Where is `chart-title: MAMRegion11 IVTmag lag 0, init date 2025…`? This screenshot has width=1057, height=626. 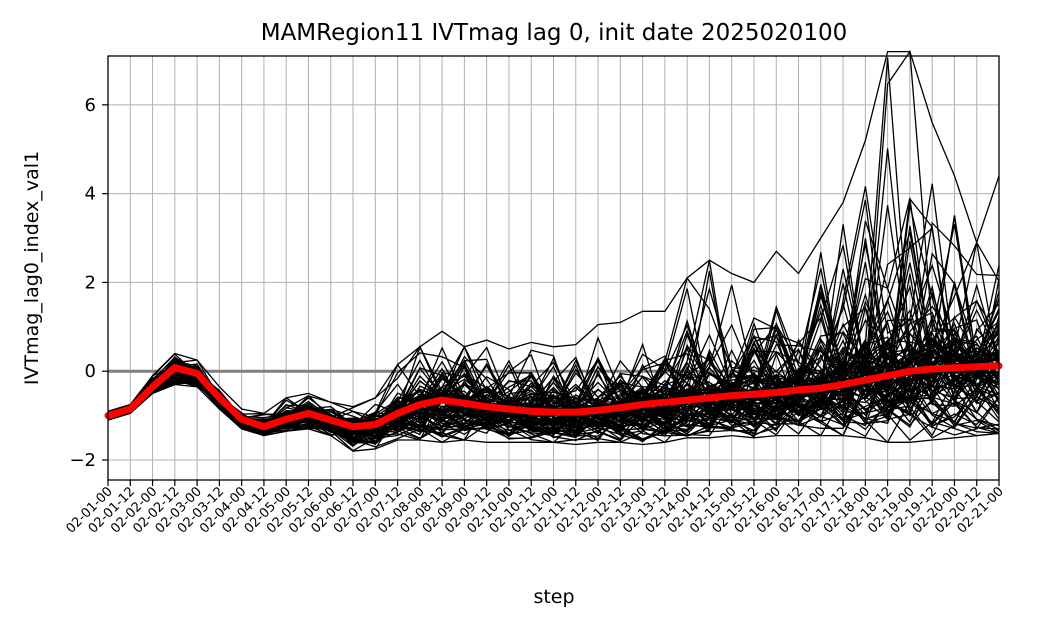
chart-title: MAMRegion11 IVTmag lag 0, init date 2025… is located at coordinates (554, 33).